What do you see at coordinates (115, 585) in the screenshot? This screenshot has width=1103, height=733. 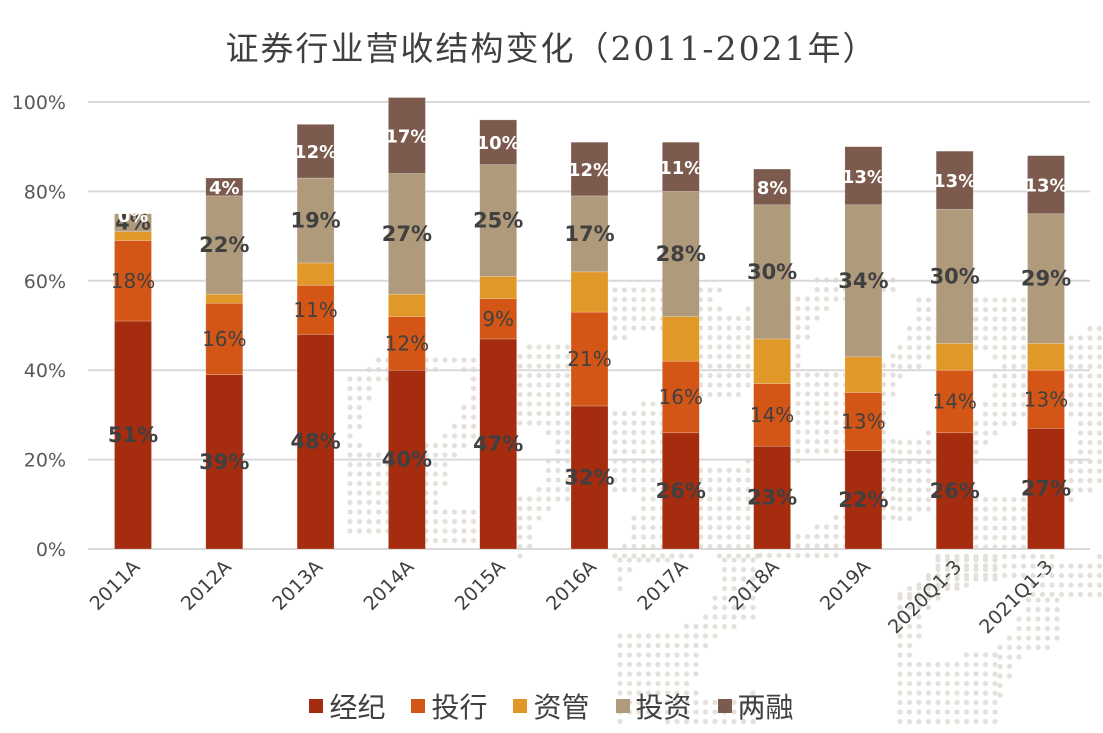 I see `x-tick-label: 2011A` at bounding box center [115, 585].